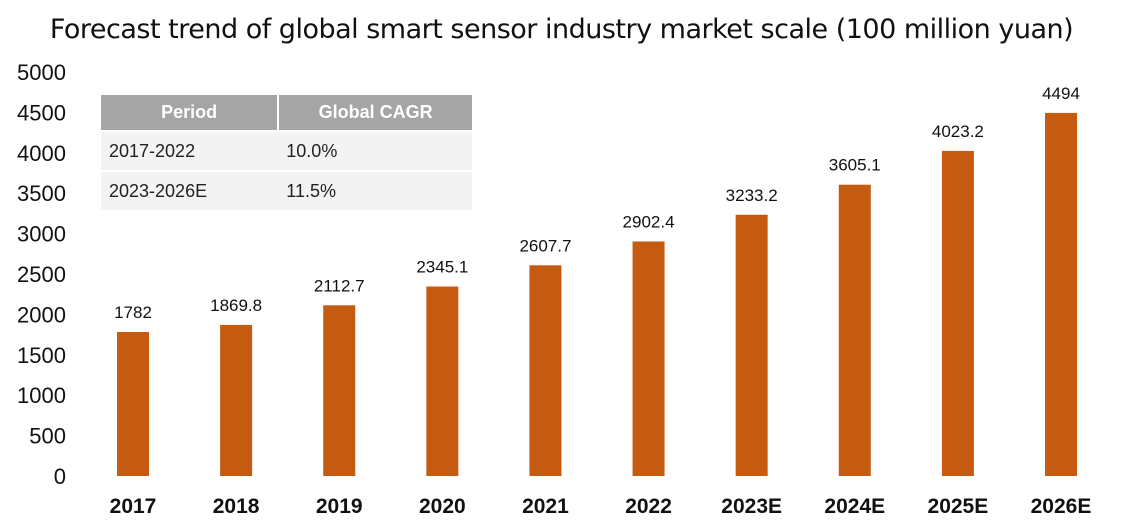  What do you see at coordinates (375, 190) in the screenshot?
I see `table-cell: 11.5%` at bounding box center [375, 190].